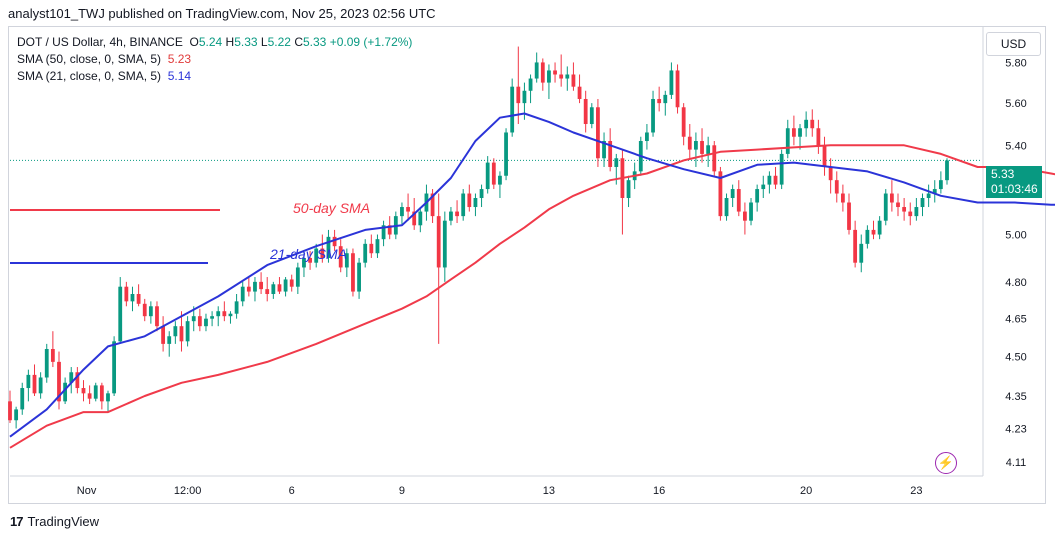 This screenshot has width=1055, height=539. What do you see at coordinates (194, 42) in the screenshot?
I see `open-label: O` at bounding box center [194, 42].